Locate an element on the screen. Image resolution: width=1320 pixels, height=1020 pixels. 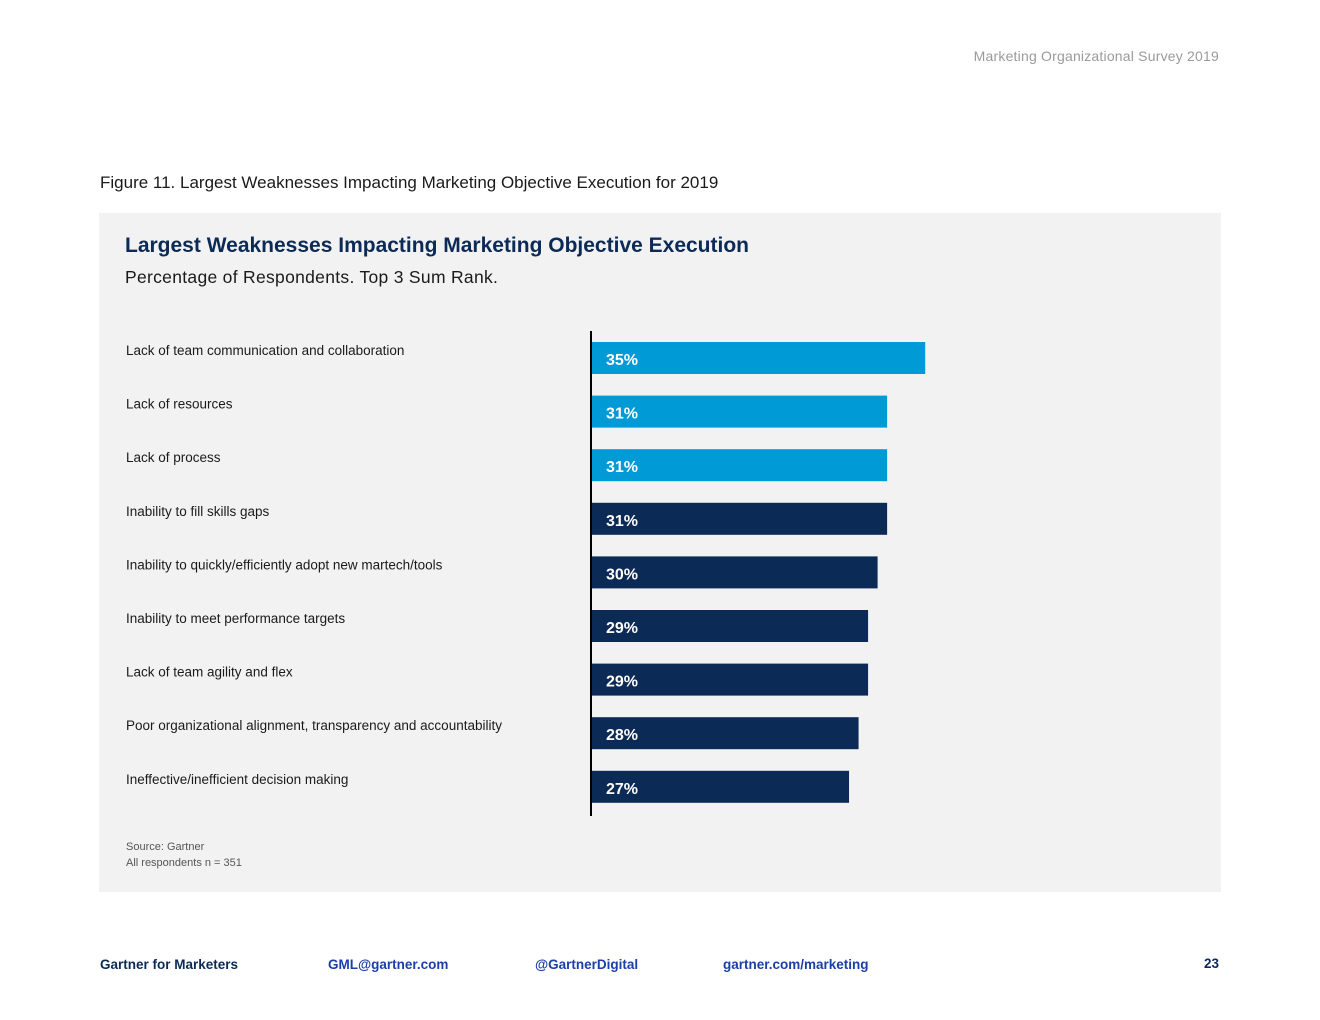
bar-value-label: 30% is located at coordinates (622, 574).